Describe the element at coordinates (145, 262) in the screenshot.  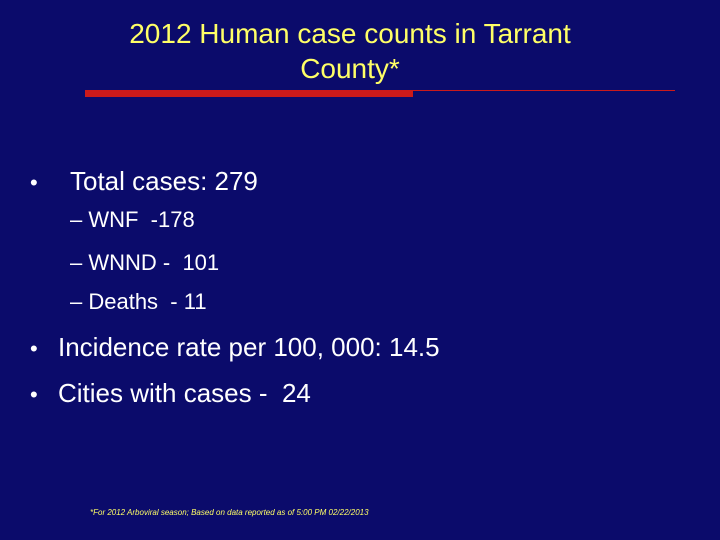
I see `sub-item: – WNND - 101` at that location.